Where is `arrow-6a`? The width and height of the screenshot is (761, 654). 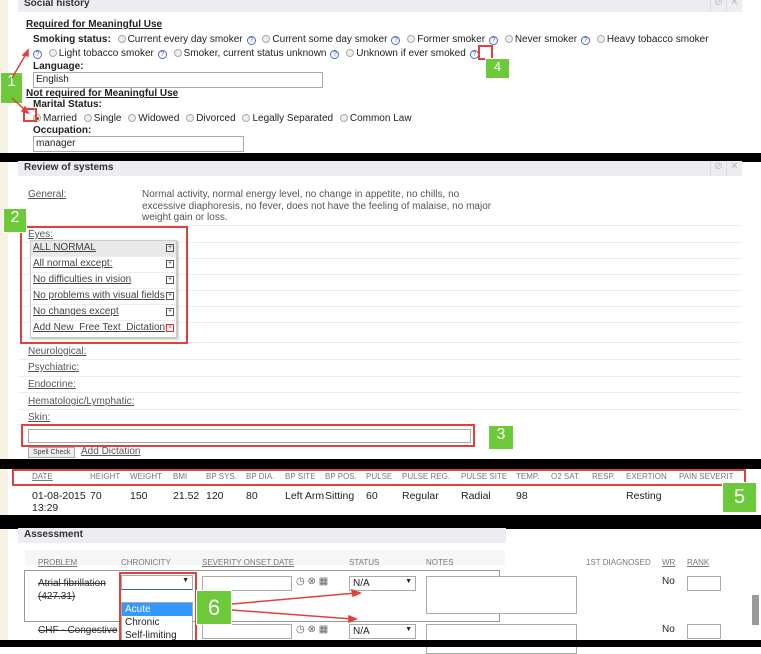
arrow-6a is located at coordinates (294, 598).